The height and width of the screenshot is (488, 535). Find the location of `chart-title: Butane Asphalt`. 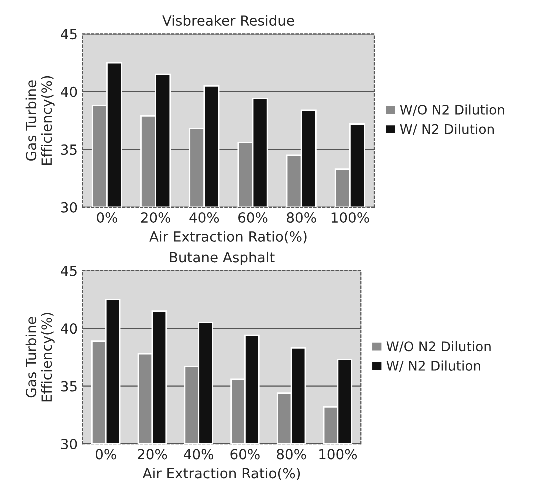

chart-title: Butane Asphalt is located at coordinates (222, 259).